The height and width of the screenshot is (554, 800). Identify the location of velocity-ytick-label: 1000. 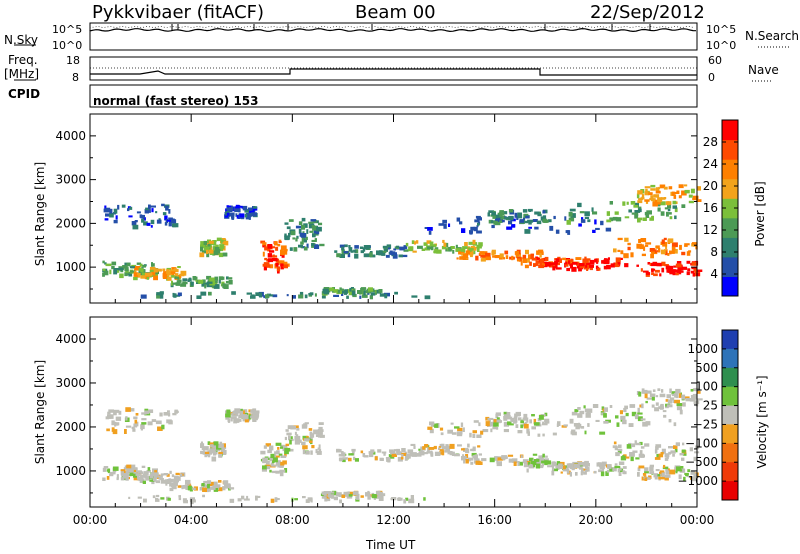
(70, 471).